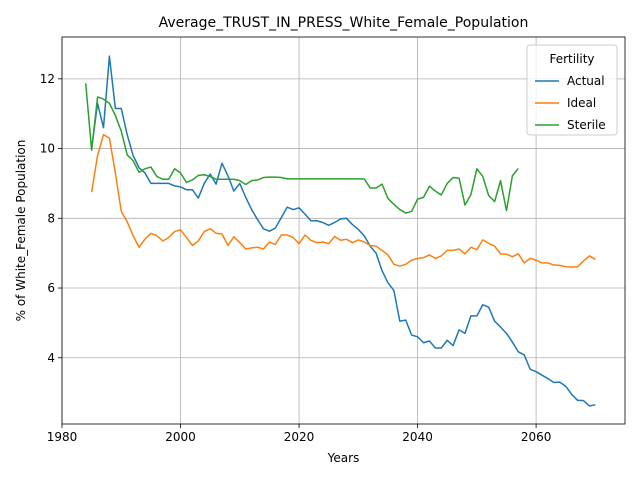 The width and height of the screenshot is (640, 480). I want to click on x-axis-label: Years, so click(343, 458).